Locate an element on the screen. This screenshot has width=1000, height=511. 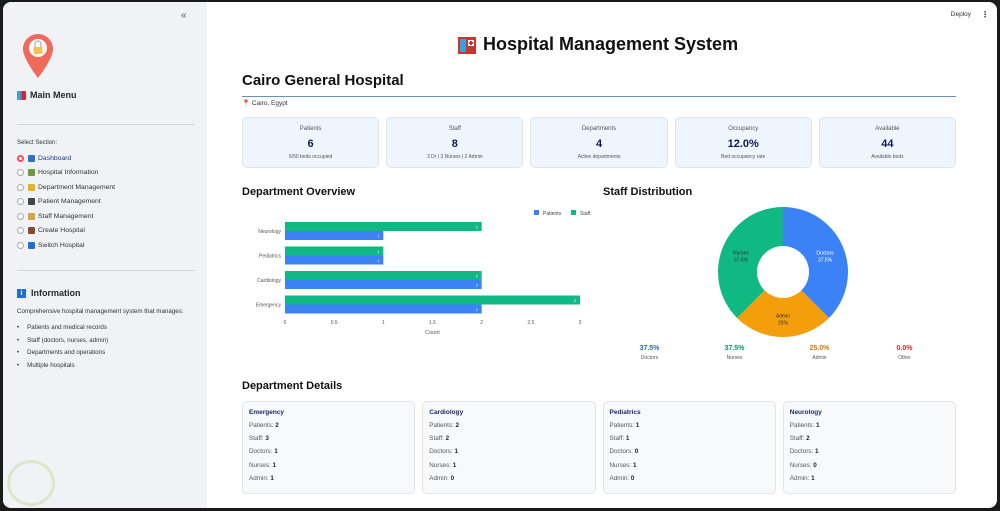
department-stat: Staff: 3 is located at coordinates (328, 441).